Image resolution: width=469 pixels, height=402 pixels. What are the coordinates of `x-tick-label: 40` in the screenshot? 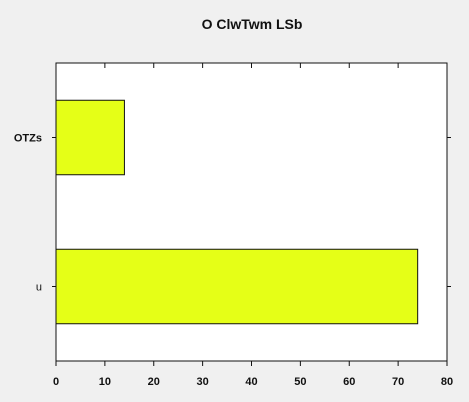 It's located at (251, 382).